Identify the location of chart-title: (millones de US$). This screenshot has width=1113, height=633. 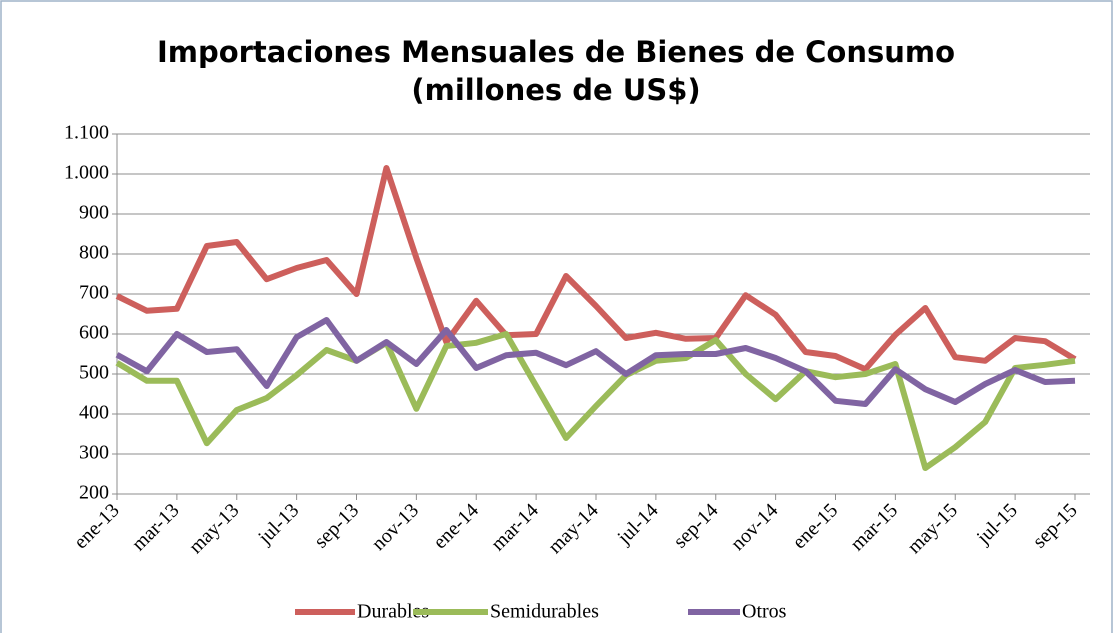
(555, 90).